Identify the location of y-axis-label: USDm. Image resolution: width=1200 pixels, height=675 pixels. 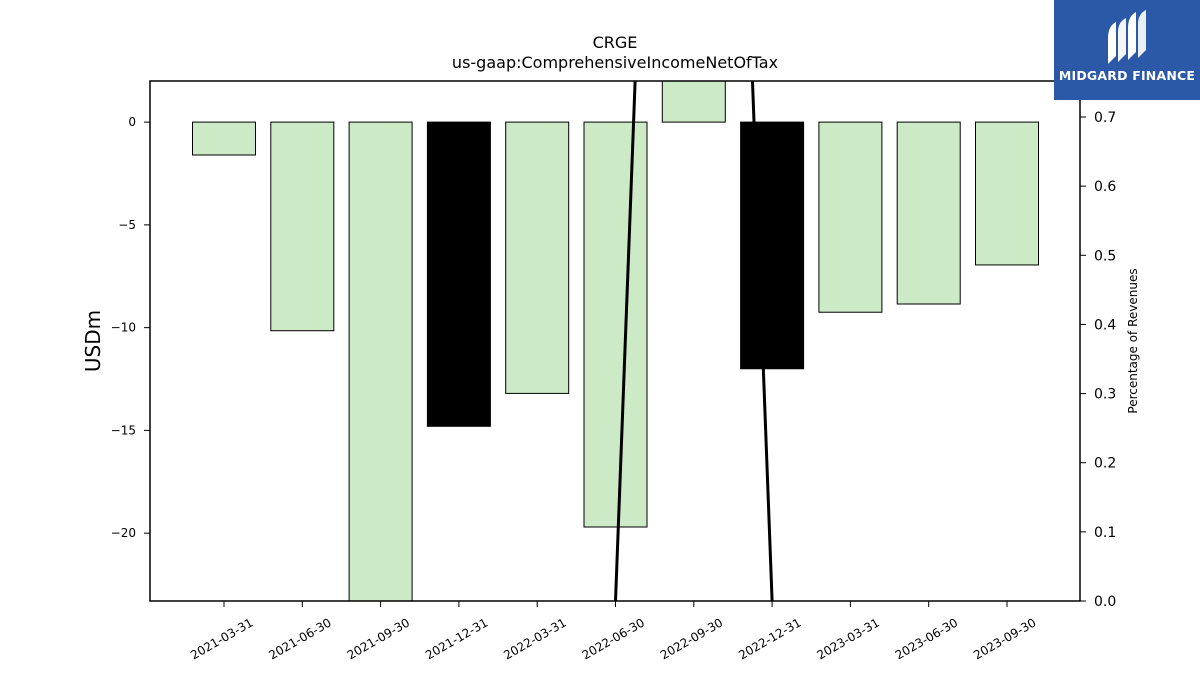
(93, 341).